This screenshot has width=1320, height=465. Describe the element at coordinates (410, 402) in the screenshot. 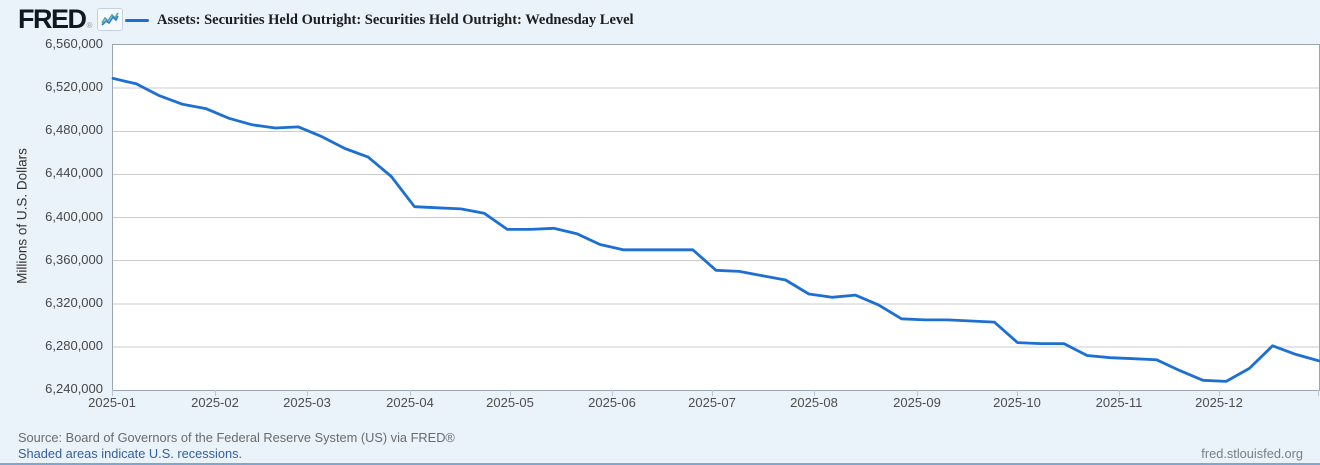

I see `x-tick-label: 2025-04` at that location.